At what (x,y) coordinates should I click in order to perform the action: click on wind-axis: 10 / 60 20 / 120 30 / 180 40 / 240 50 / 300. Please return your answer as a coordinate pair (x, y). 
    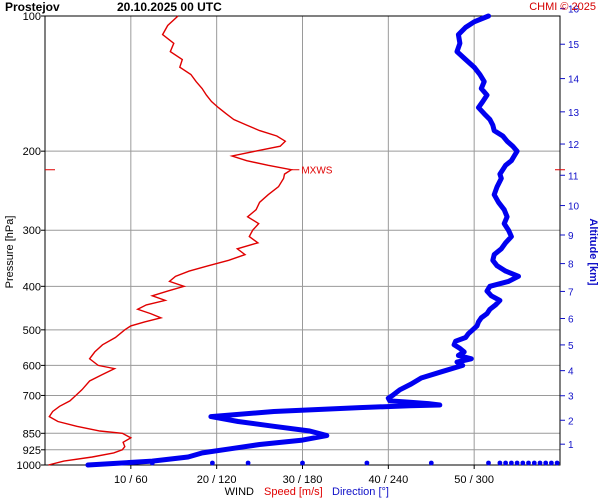
    Looking at the image, I should click on (304, 475).